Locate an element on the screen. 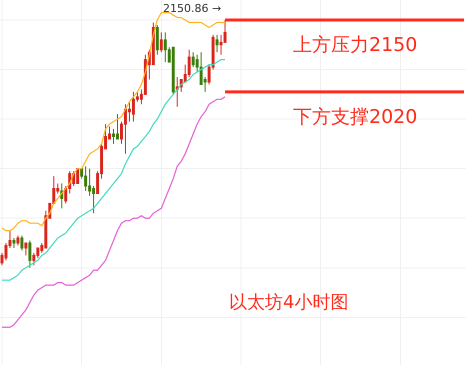 This screenshot has height=365, width=466. ref-line-label: 下方支撑2020 is located at coordinates (355, 117).